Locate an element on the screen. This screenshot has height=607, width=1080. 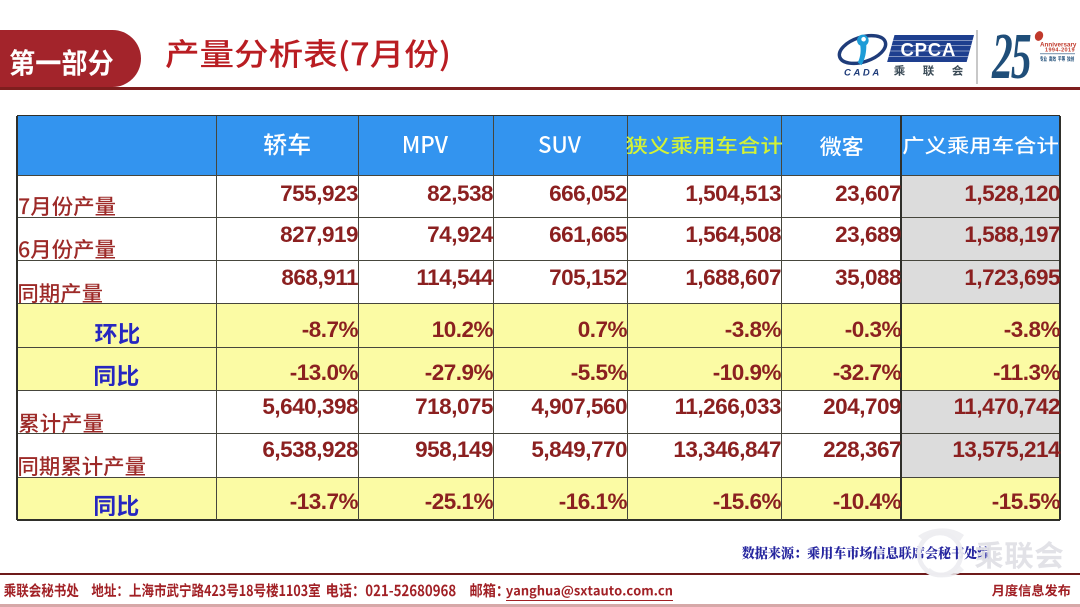
svg-text: CADA is located at coordinates (863, 73).